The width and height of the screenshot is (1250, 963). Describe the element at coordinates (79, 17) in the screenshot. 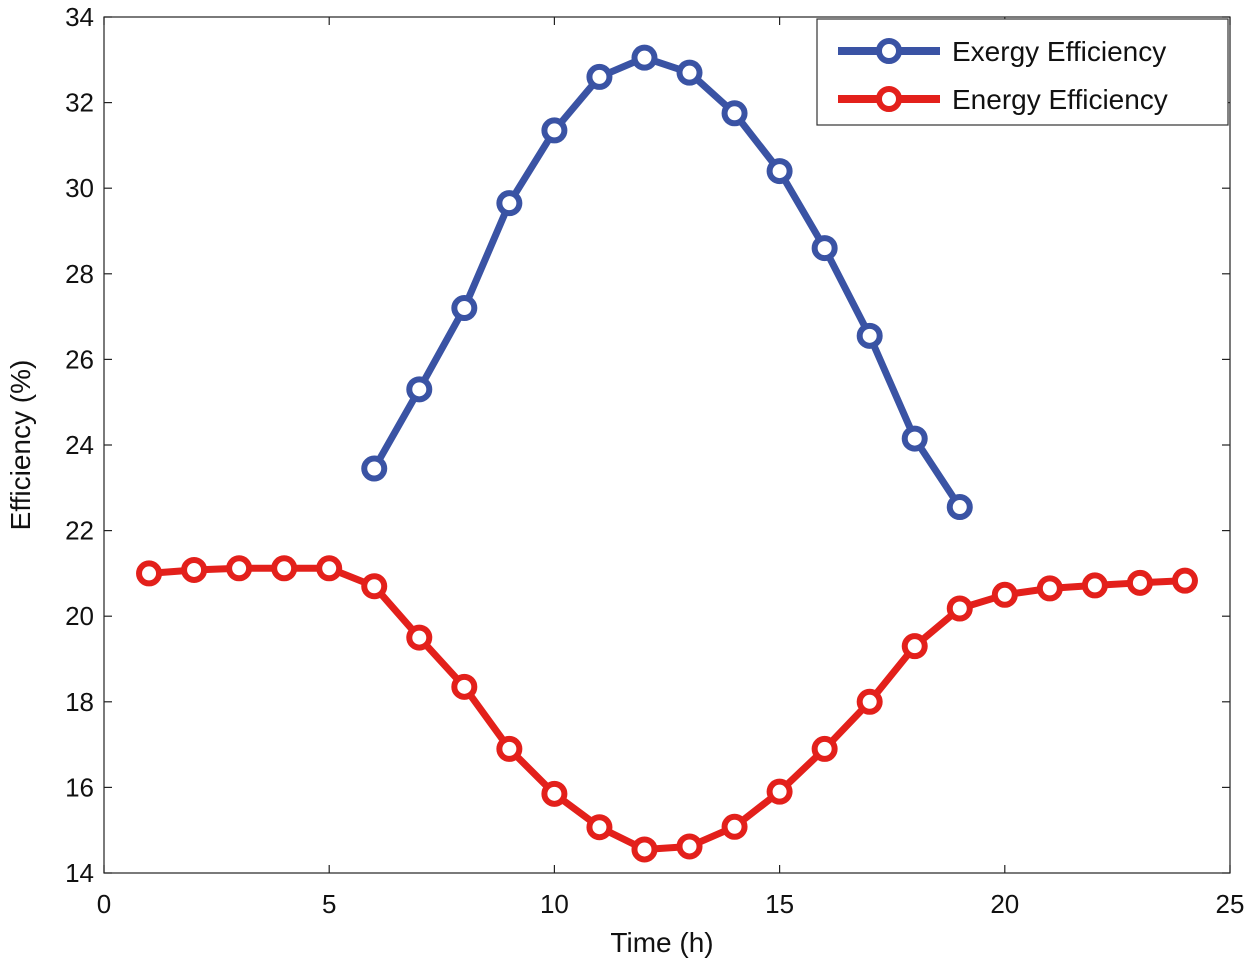

I see `y-tick-label-10: 34` at that location.